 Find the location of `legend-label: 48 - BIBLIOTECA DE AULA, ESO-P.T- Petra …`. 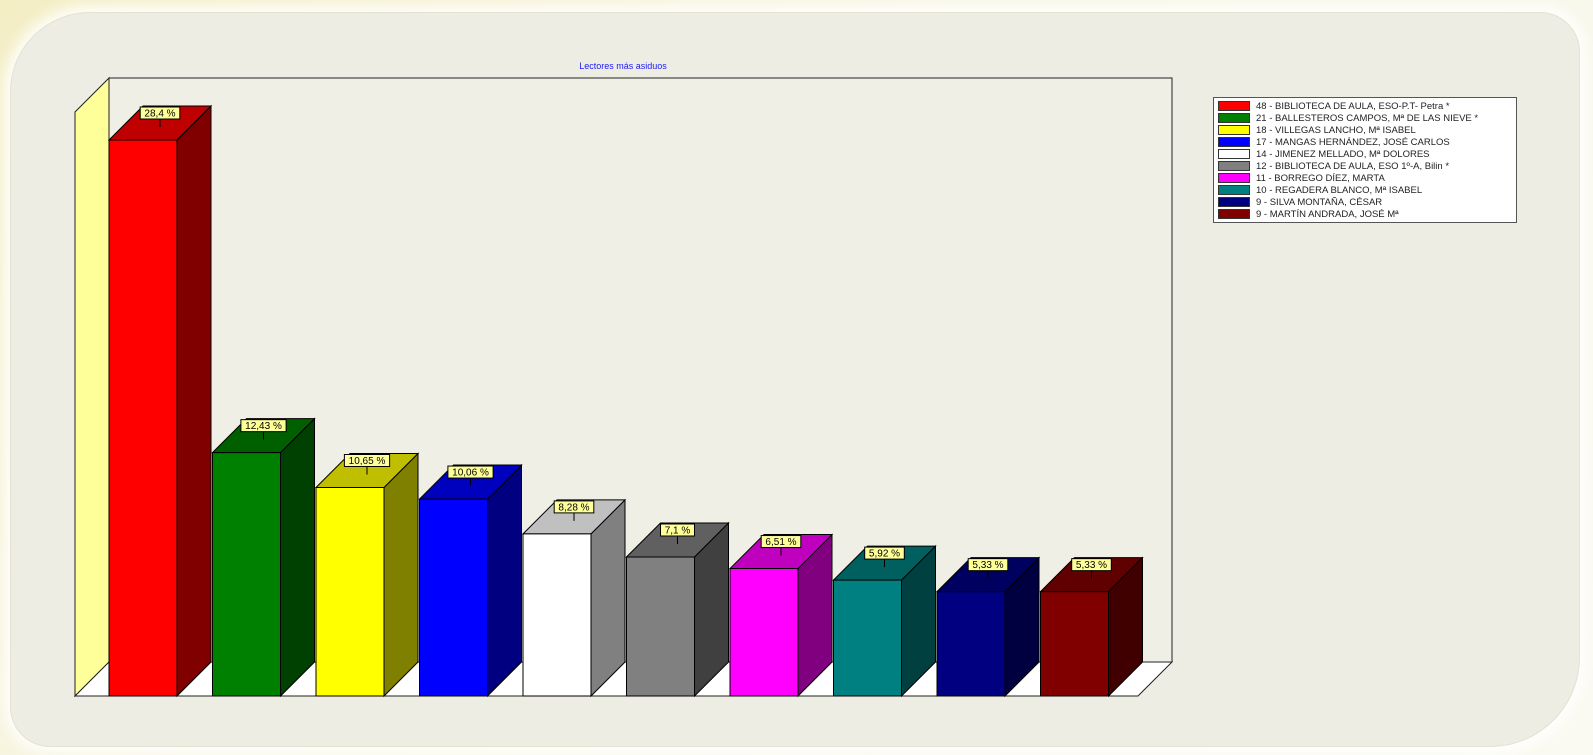

legend-label: 48 - BIBLIOTECA DE AULA, ESO-P.T- Petra … is located at coordinates (1353, 106).